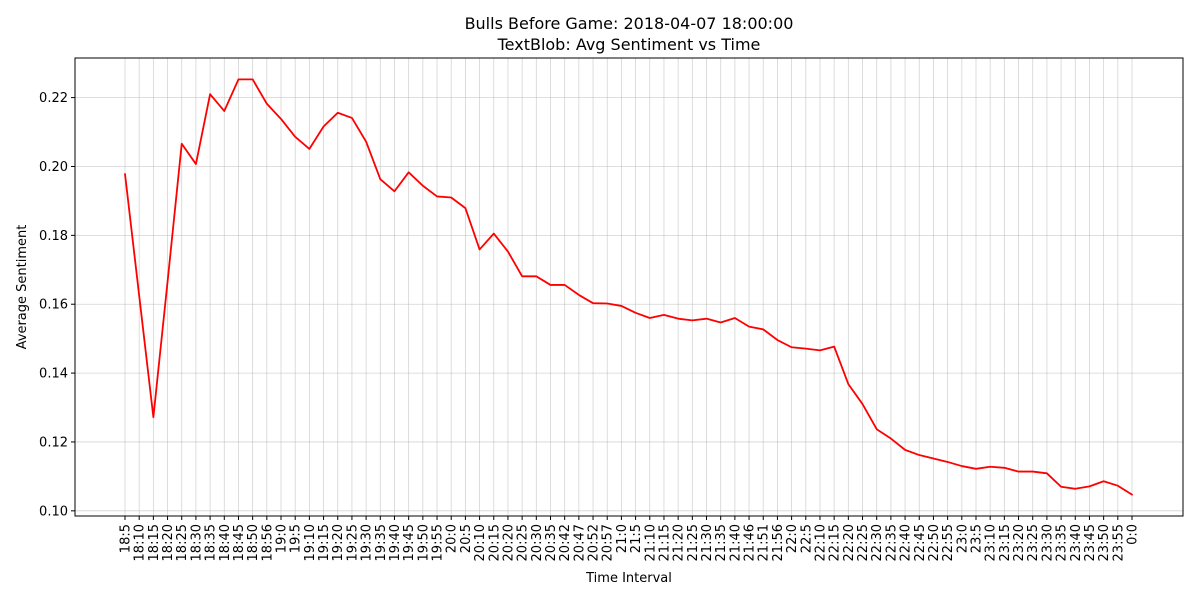 Image resolution: width=1200 pixels, height=600 pixels. I want to click on chart-subtitle: TextBlob: Avg Sentiment vs Time, so click(629, 44).